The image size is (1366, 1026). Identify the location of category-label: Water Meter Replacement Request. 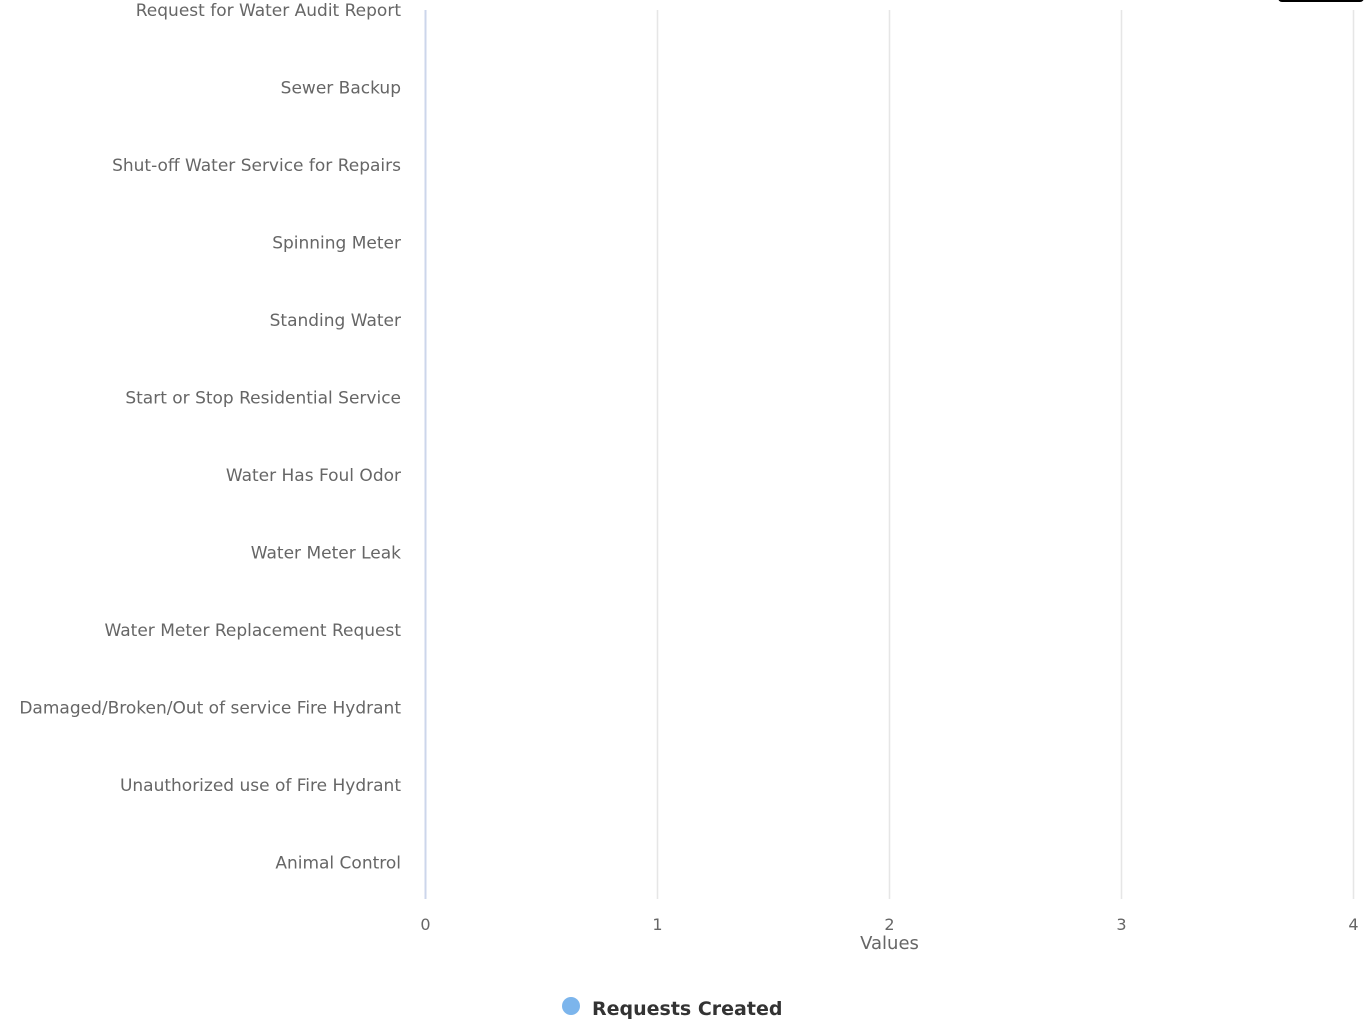
(253, 631).